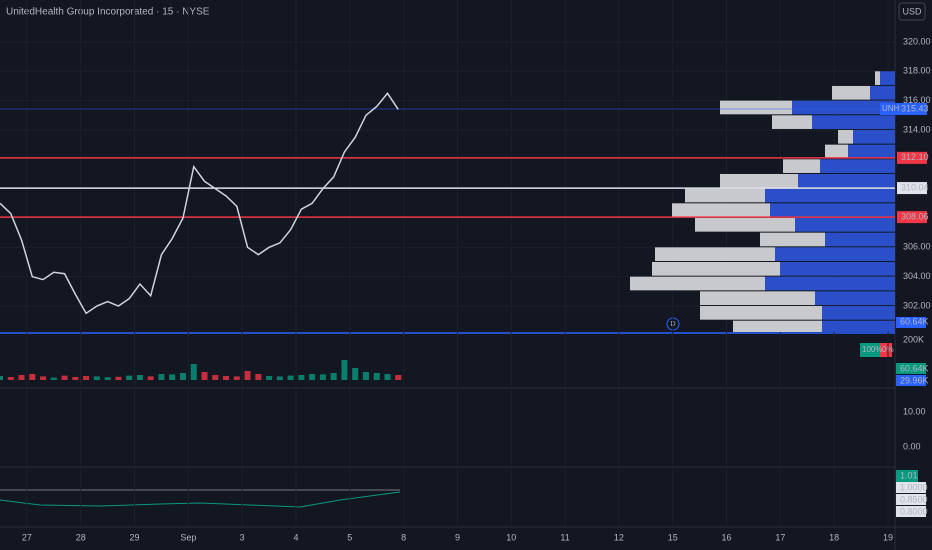 The width and height of the screenshot is (932, 550). Describe the element at coordinates (27, 537) in the screenshot. I see `x-tick-label: 27` at that location.